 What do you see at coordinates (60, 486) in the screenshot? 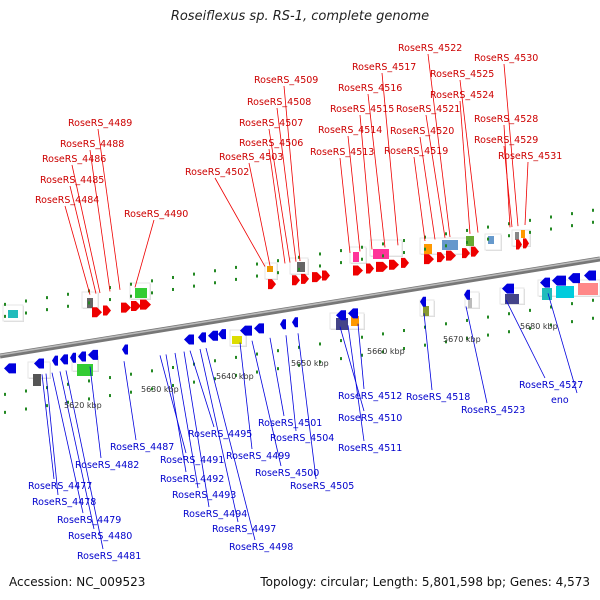
I see `reverse-gene-label: RoseRS_4477` at bounding box center [60, 486].